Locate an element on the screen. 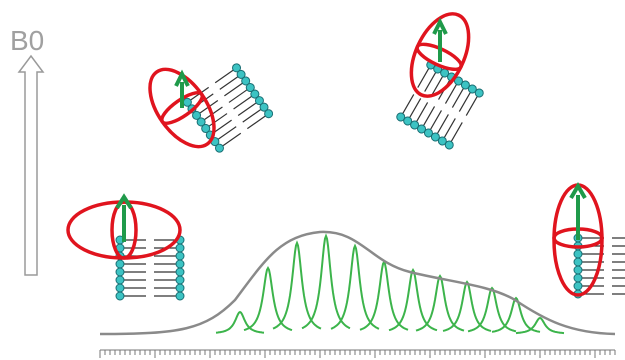  ruler is located at coordinates (357, 353).